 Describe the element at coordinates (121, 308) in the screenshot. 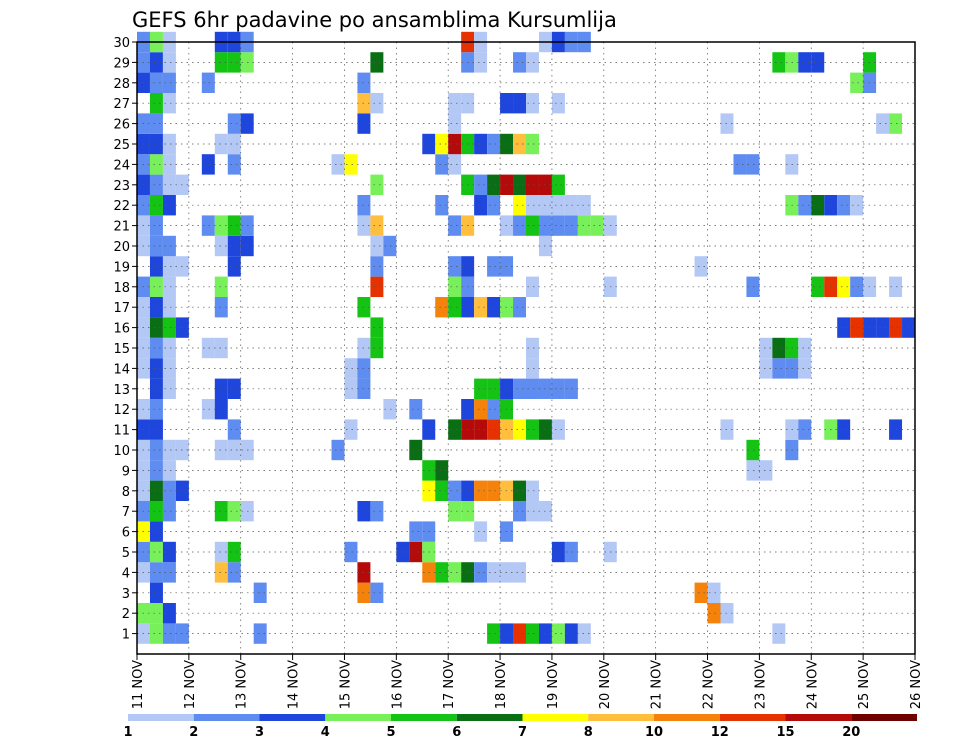

I see `y-tick-label: 17` at that location.